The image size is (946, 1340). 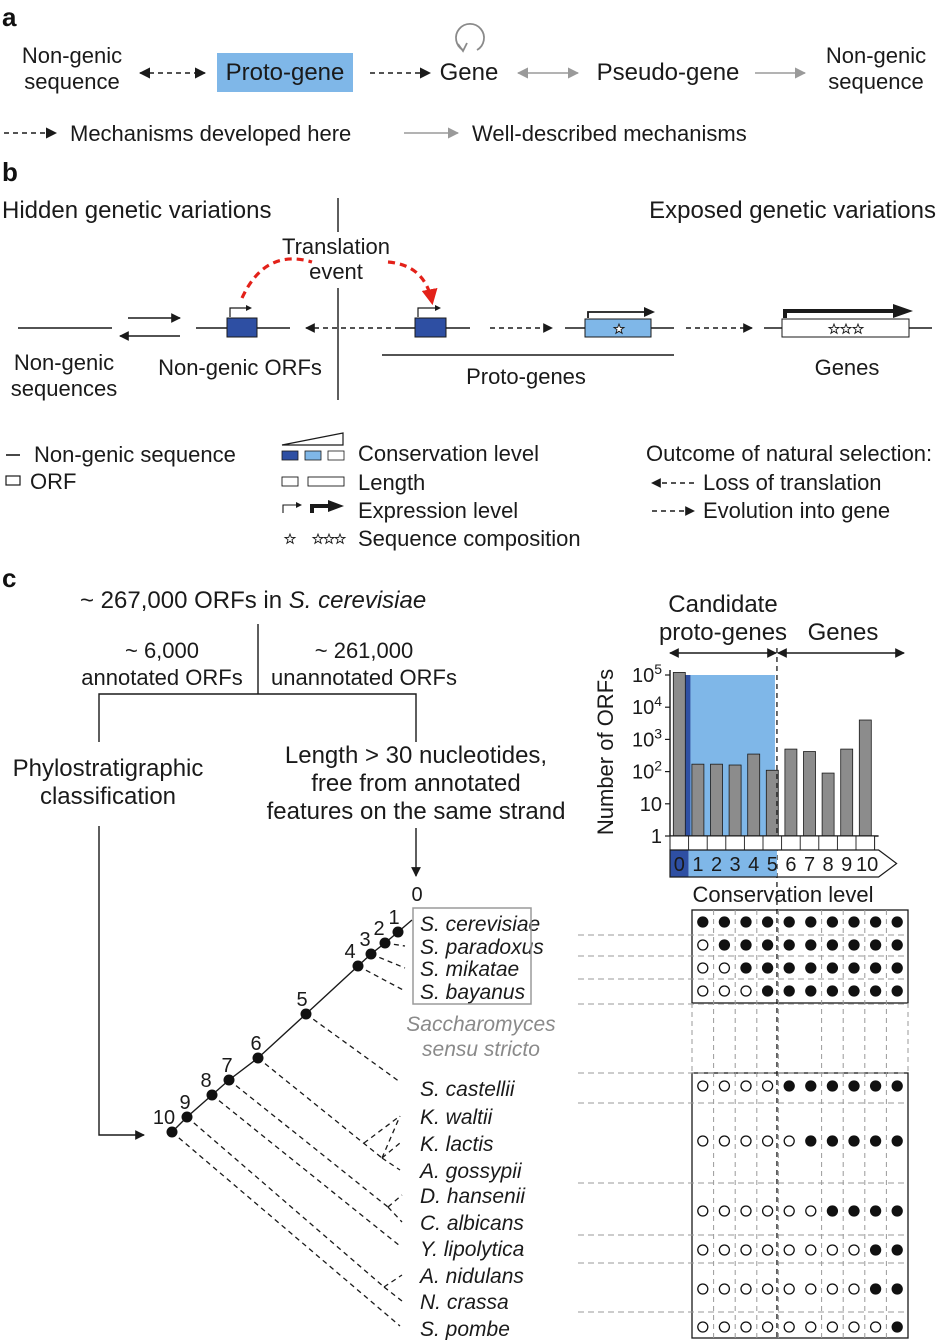 I want to click on non-genic-right-line1: Non-genic, so click(x=876, y=55).